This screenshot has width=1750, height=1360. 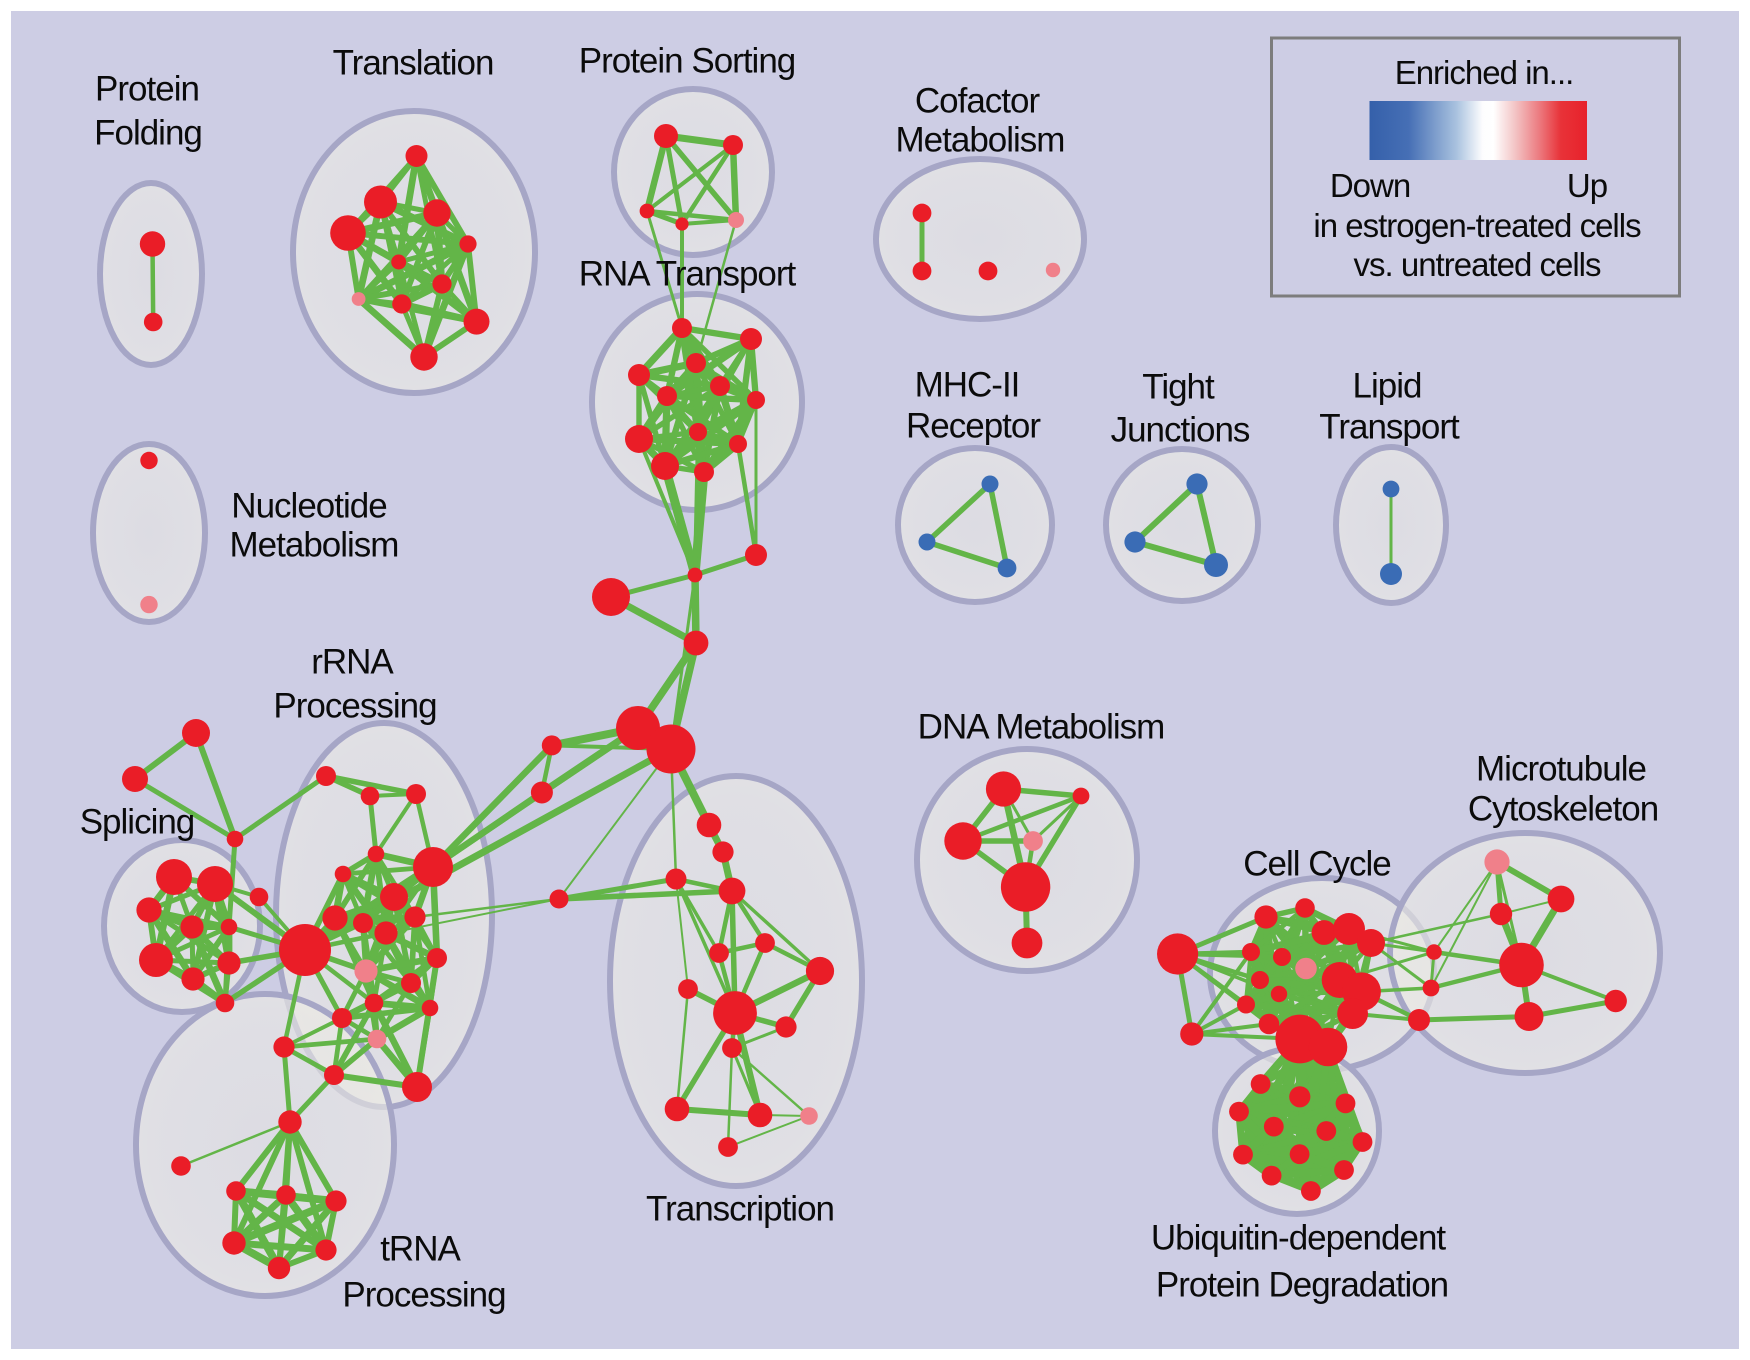 I want to click on svg-text: in estrogen-treated cells, so click(x=1477, y=225).